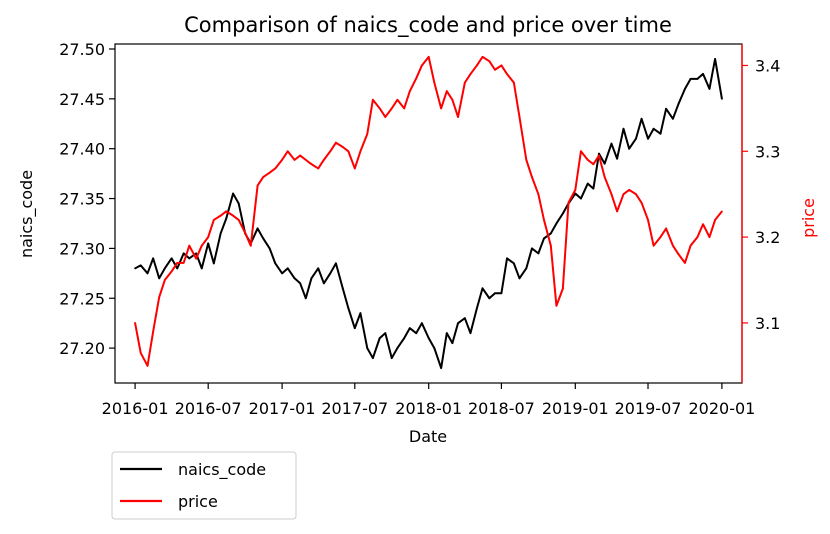 The width and height of the screenshot is (830, 534). I want to click on left-y-axis: 27.20 27.25 27.30 27.35 27.40 27.45 27.50, so click(87, 199).